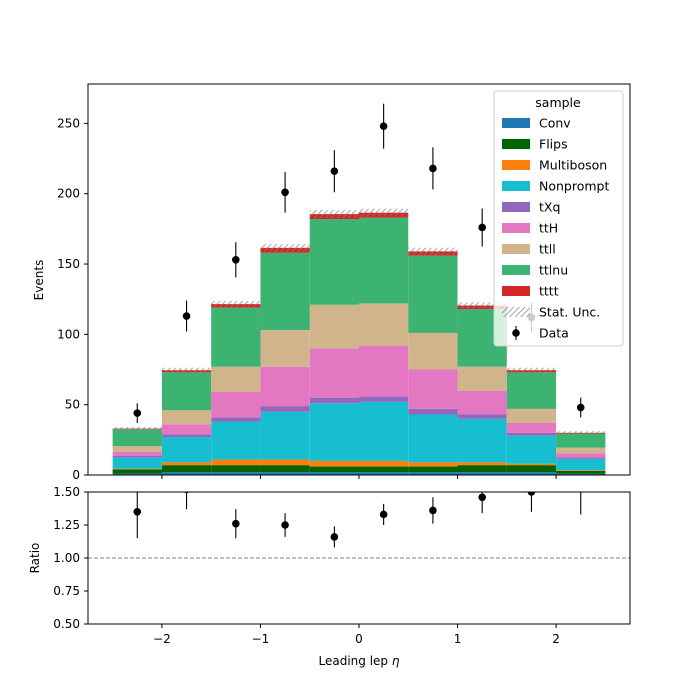  Describe the element at coordinates (355, 661) in the screenshot. I see `x-axis-label-text: Leading lep` at that location.